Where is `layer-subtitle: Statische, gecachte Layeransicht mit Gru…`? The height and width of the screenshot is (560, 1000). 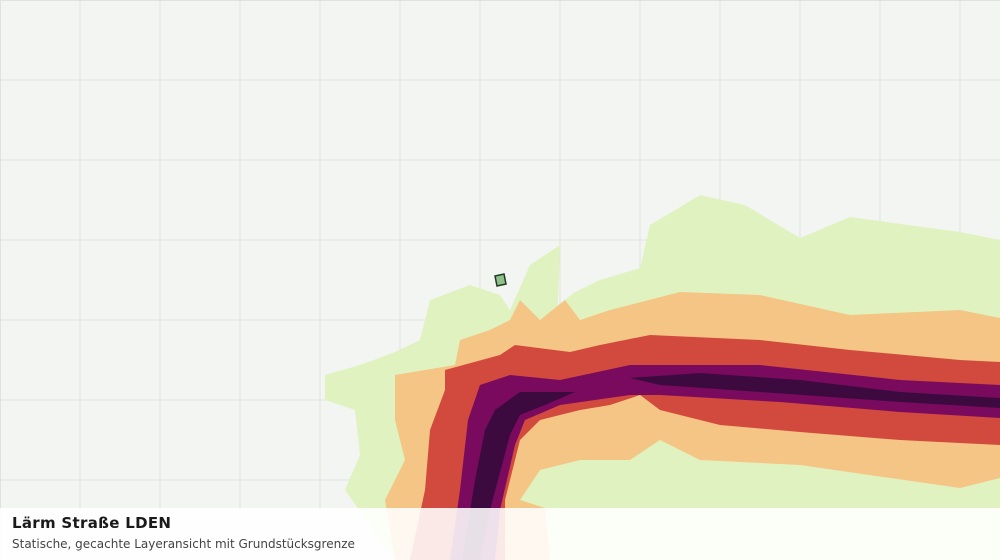 layer-subtitle: Statische, gecachte Layeransicht mit Gru… is located at coordinates (183, 544).